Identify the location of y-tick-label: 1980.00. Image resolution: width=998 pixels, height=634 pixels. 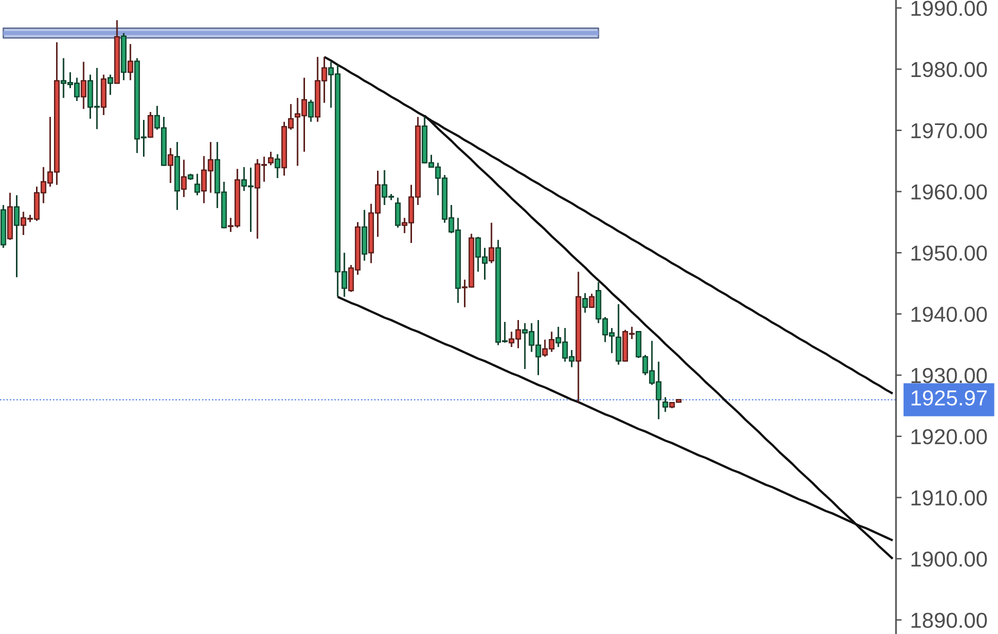
(949, 70).